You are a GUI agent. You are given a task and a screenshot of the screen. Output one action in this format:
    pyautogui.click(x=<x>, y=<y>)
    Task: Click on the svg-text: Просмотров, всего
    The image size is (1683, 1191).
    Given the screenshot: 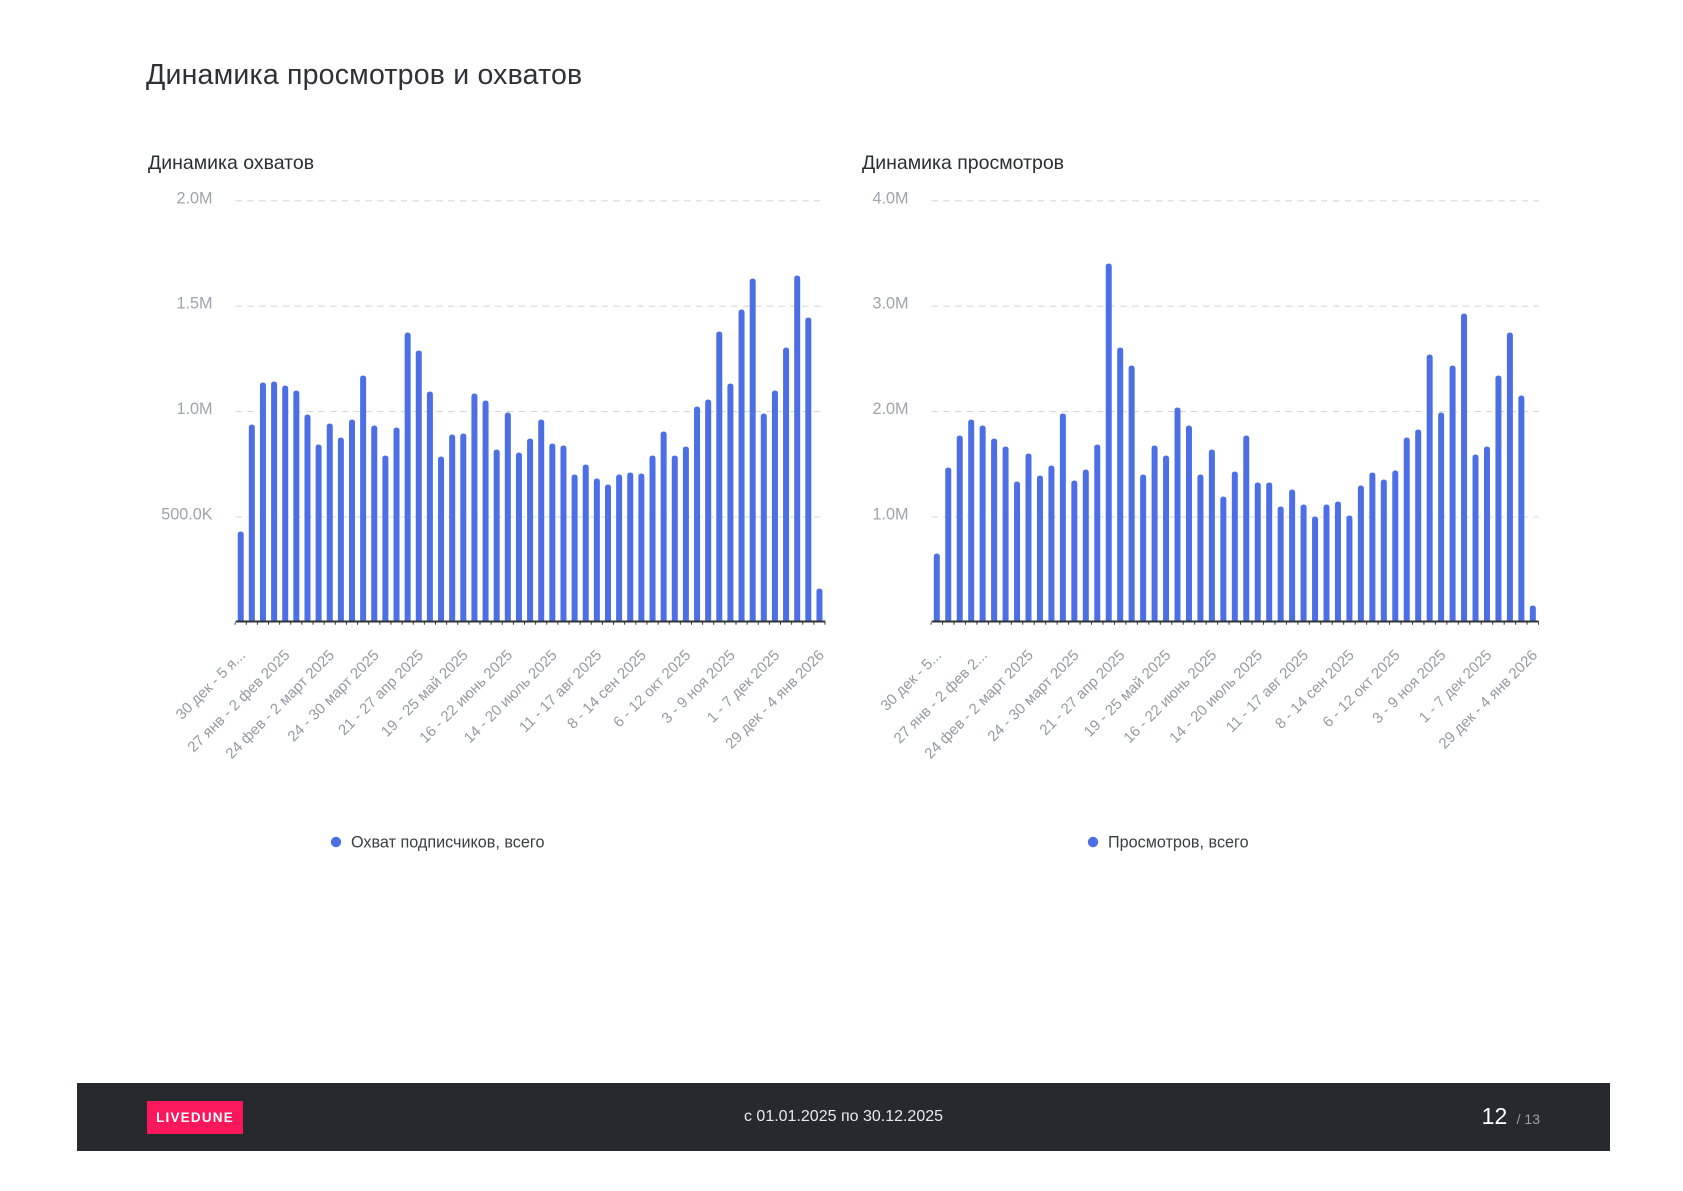 What is the action you would take?
    pyautogui.click(x=1178, y=843)
    